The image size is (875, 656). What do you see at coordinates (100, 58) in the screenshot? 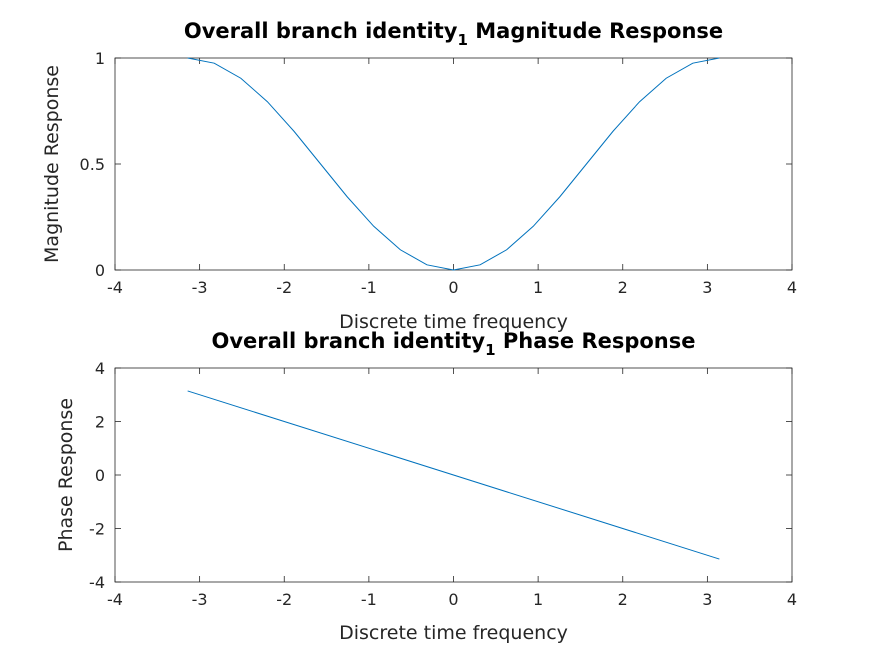
I see `y-tick-label: 1` at bounding box center [100, 58].